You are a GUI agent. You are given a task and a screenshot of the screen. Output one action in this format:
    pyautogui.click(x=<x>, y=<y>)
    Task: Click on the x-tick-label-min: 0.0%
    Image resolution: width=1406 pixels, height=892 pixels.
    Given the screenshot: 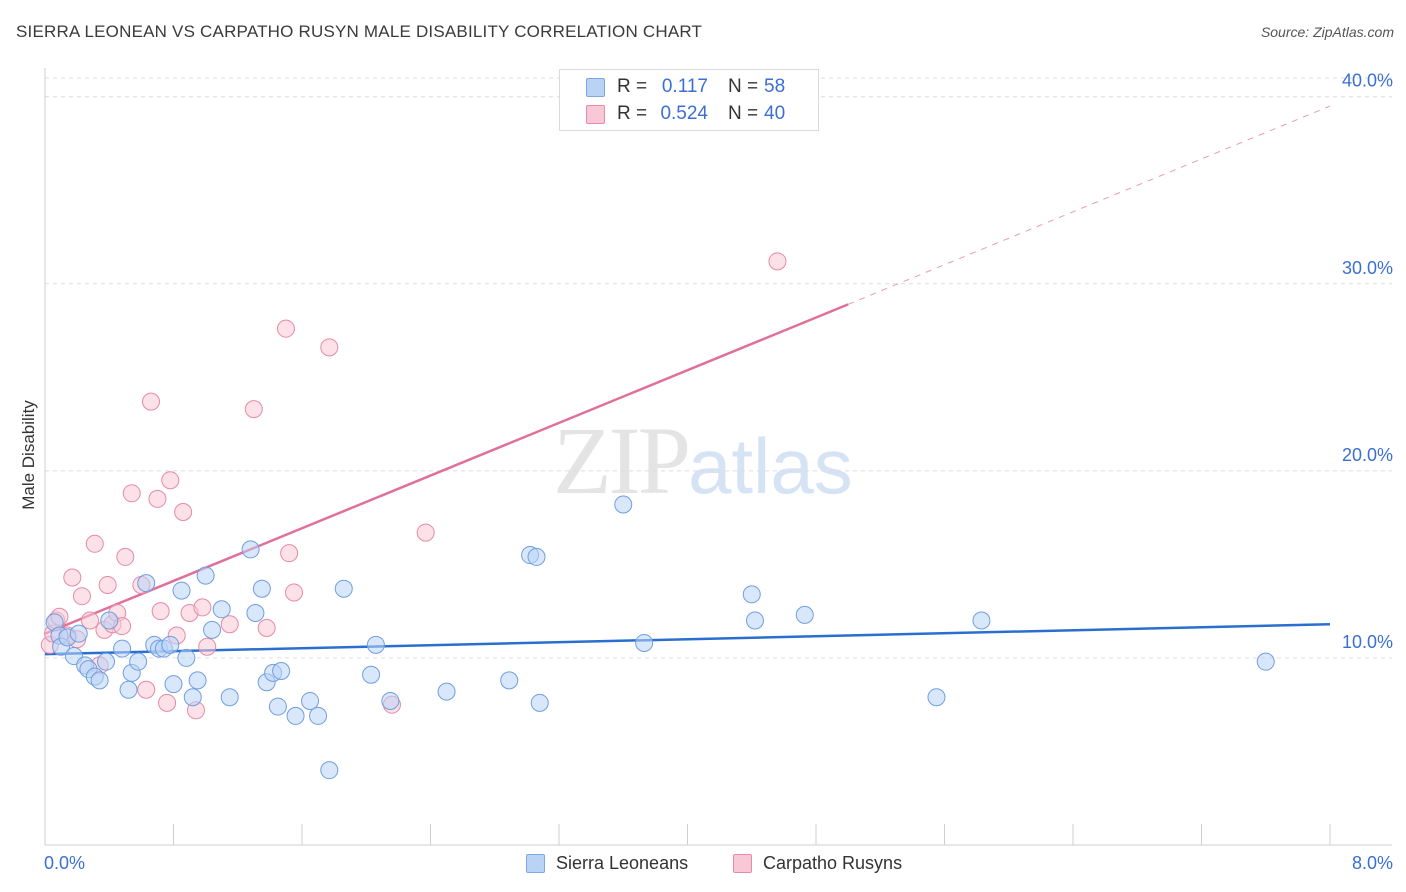 What is the action you would take?
    pyautogui.click(x=64, y=863)
    